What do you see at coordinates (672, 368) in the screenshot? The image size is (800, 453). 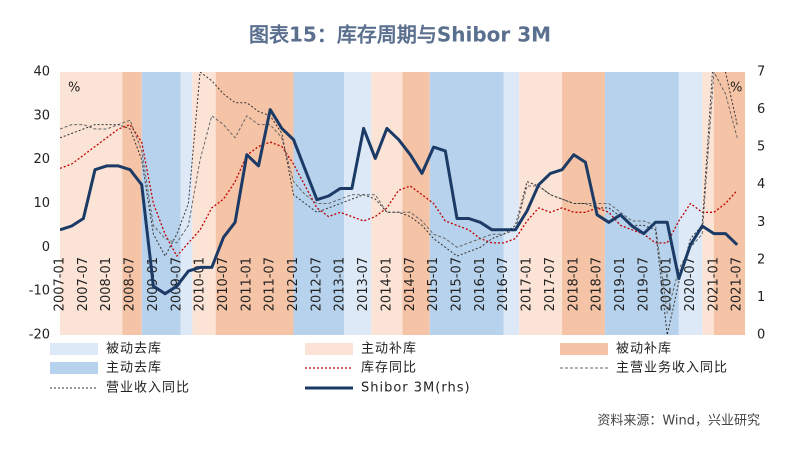 I see `legend-label: 主营业务收入同比` at bounding box center [672, 368].